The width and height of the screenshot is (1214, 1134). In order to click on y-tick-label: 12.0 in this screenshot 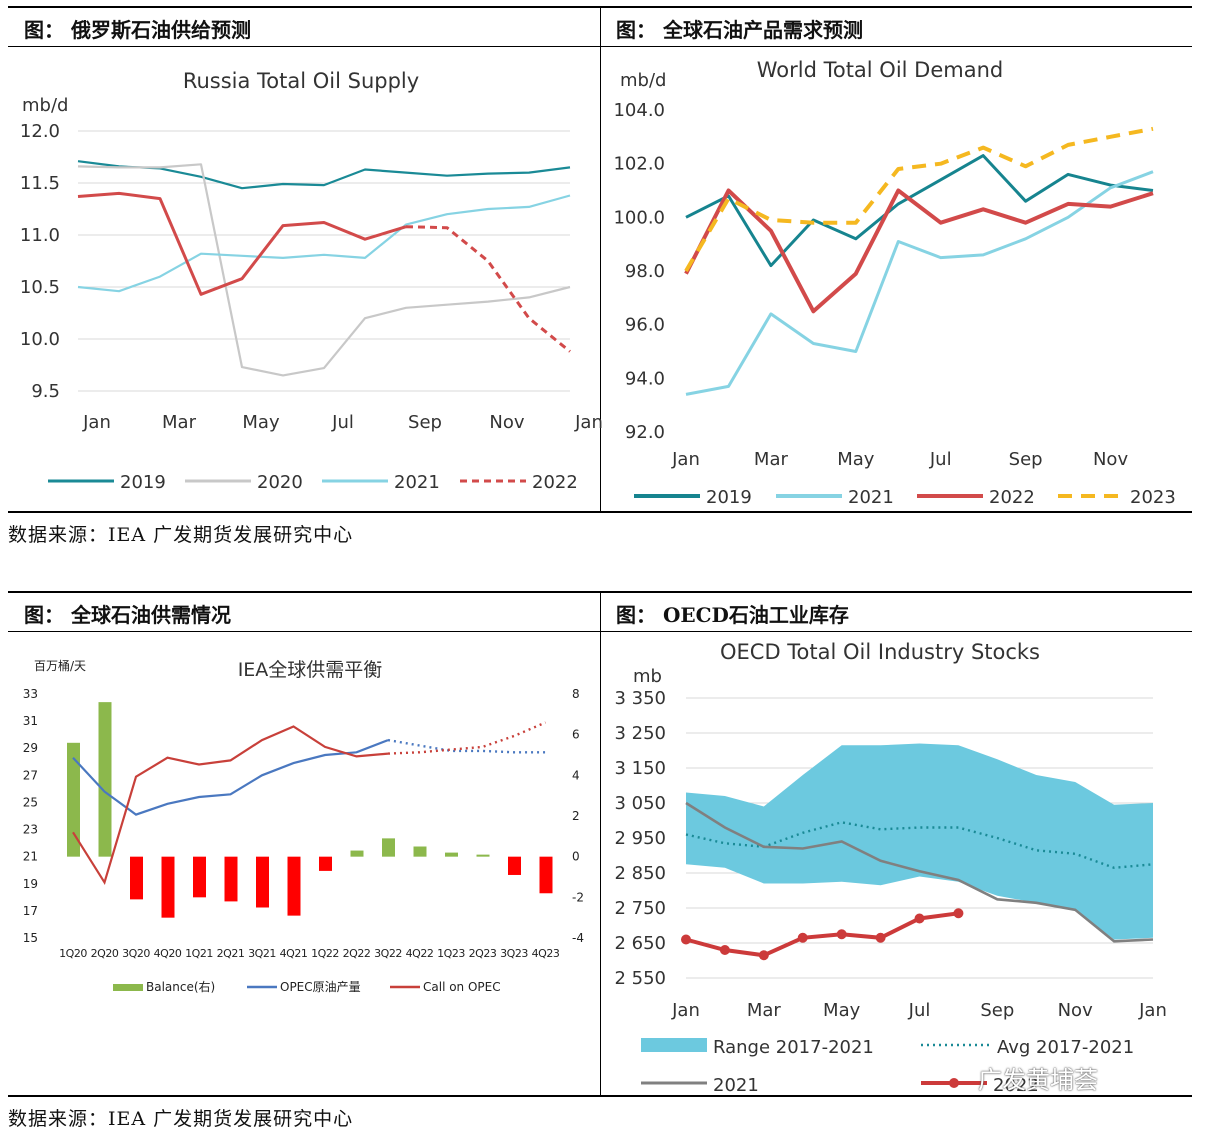, I will do `click(40, 131)`.